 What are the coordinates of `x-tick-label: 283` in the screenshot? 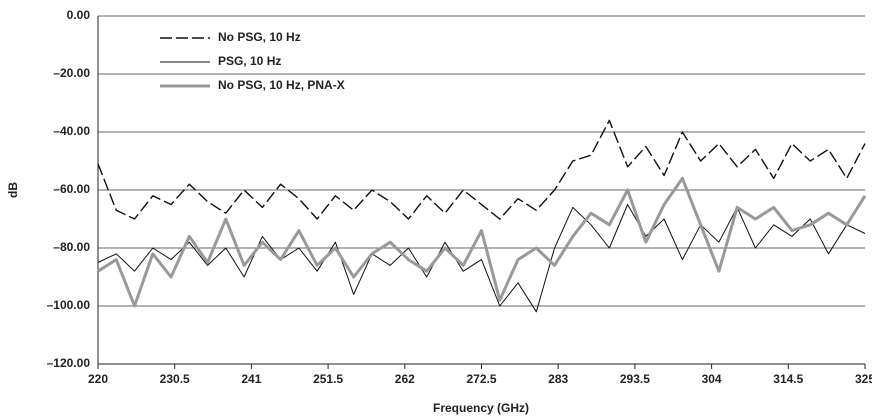 It's located at (558, 379).